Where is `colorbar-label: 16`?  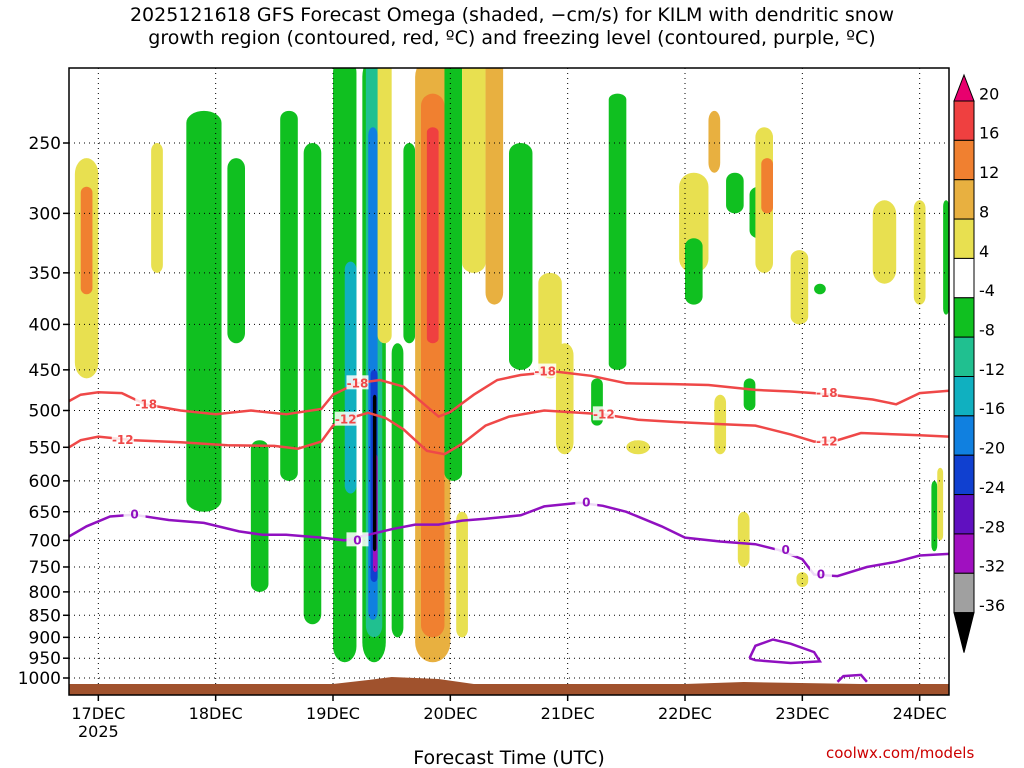
colorbar-label: 16 is located at coordinates (989, 133).